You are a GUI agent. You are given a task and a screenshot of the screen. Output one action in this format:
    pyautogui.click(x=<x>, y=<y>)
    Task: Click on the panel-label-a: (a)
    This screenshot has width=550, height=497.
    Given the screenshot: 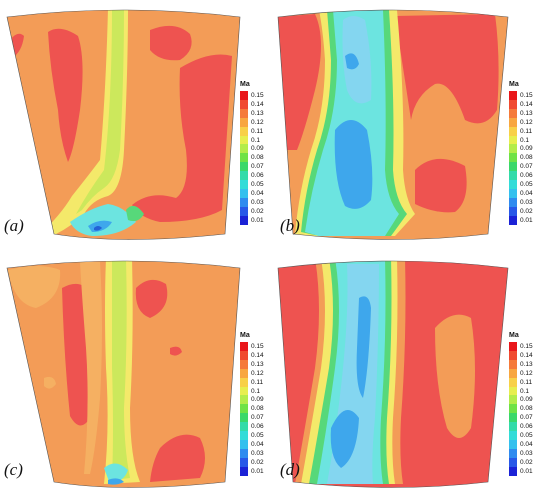 What is the action you would take?
    pyautogui.click(x=14, y=225)
    